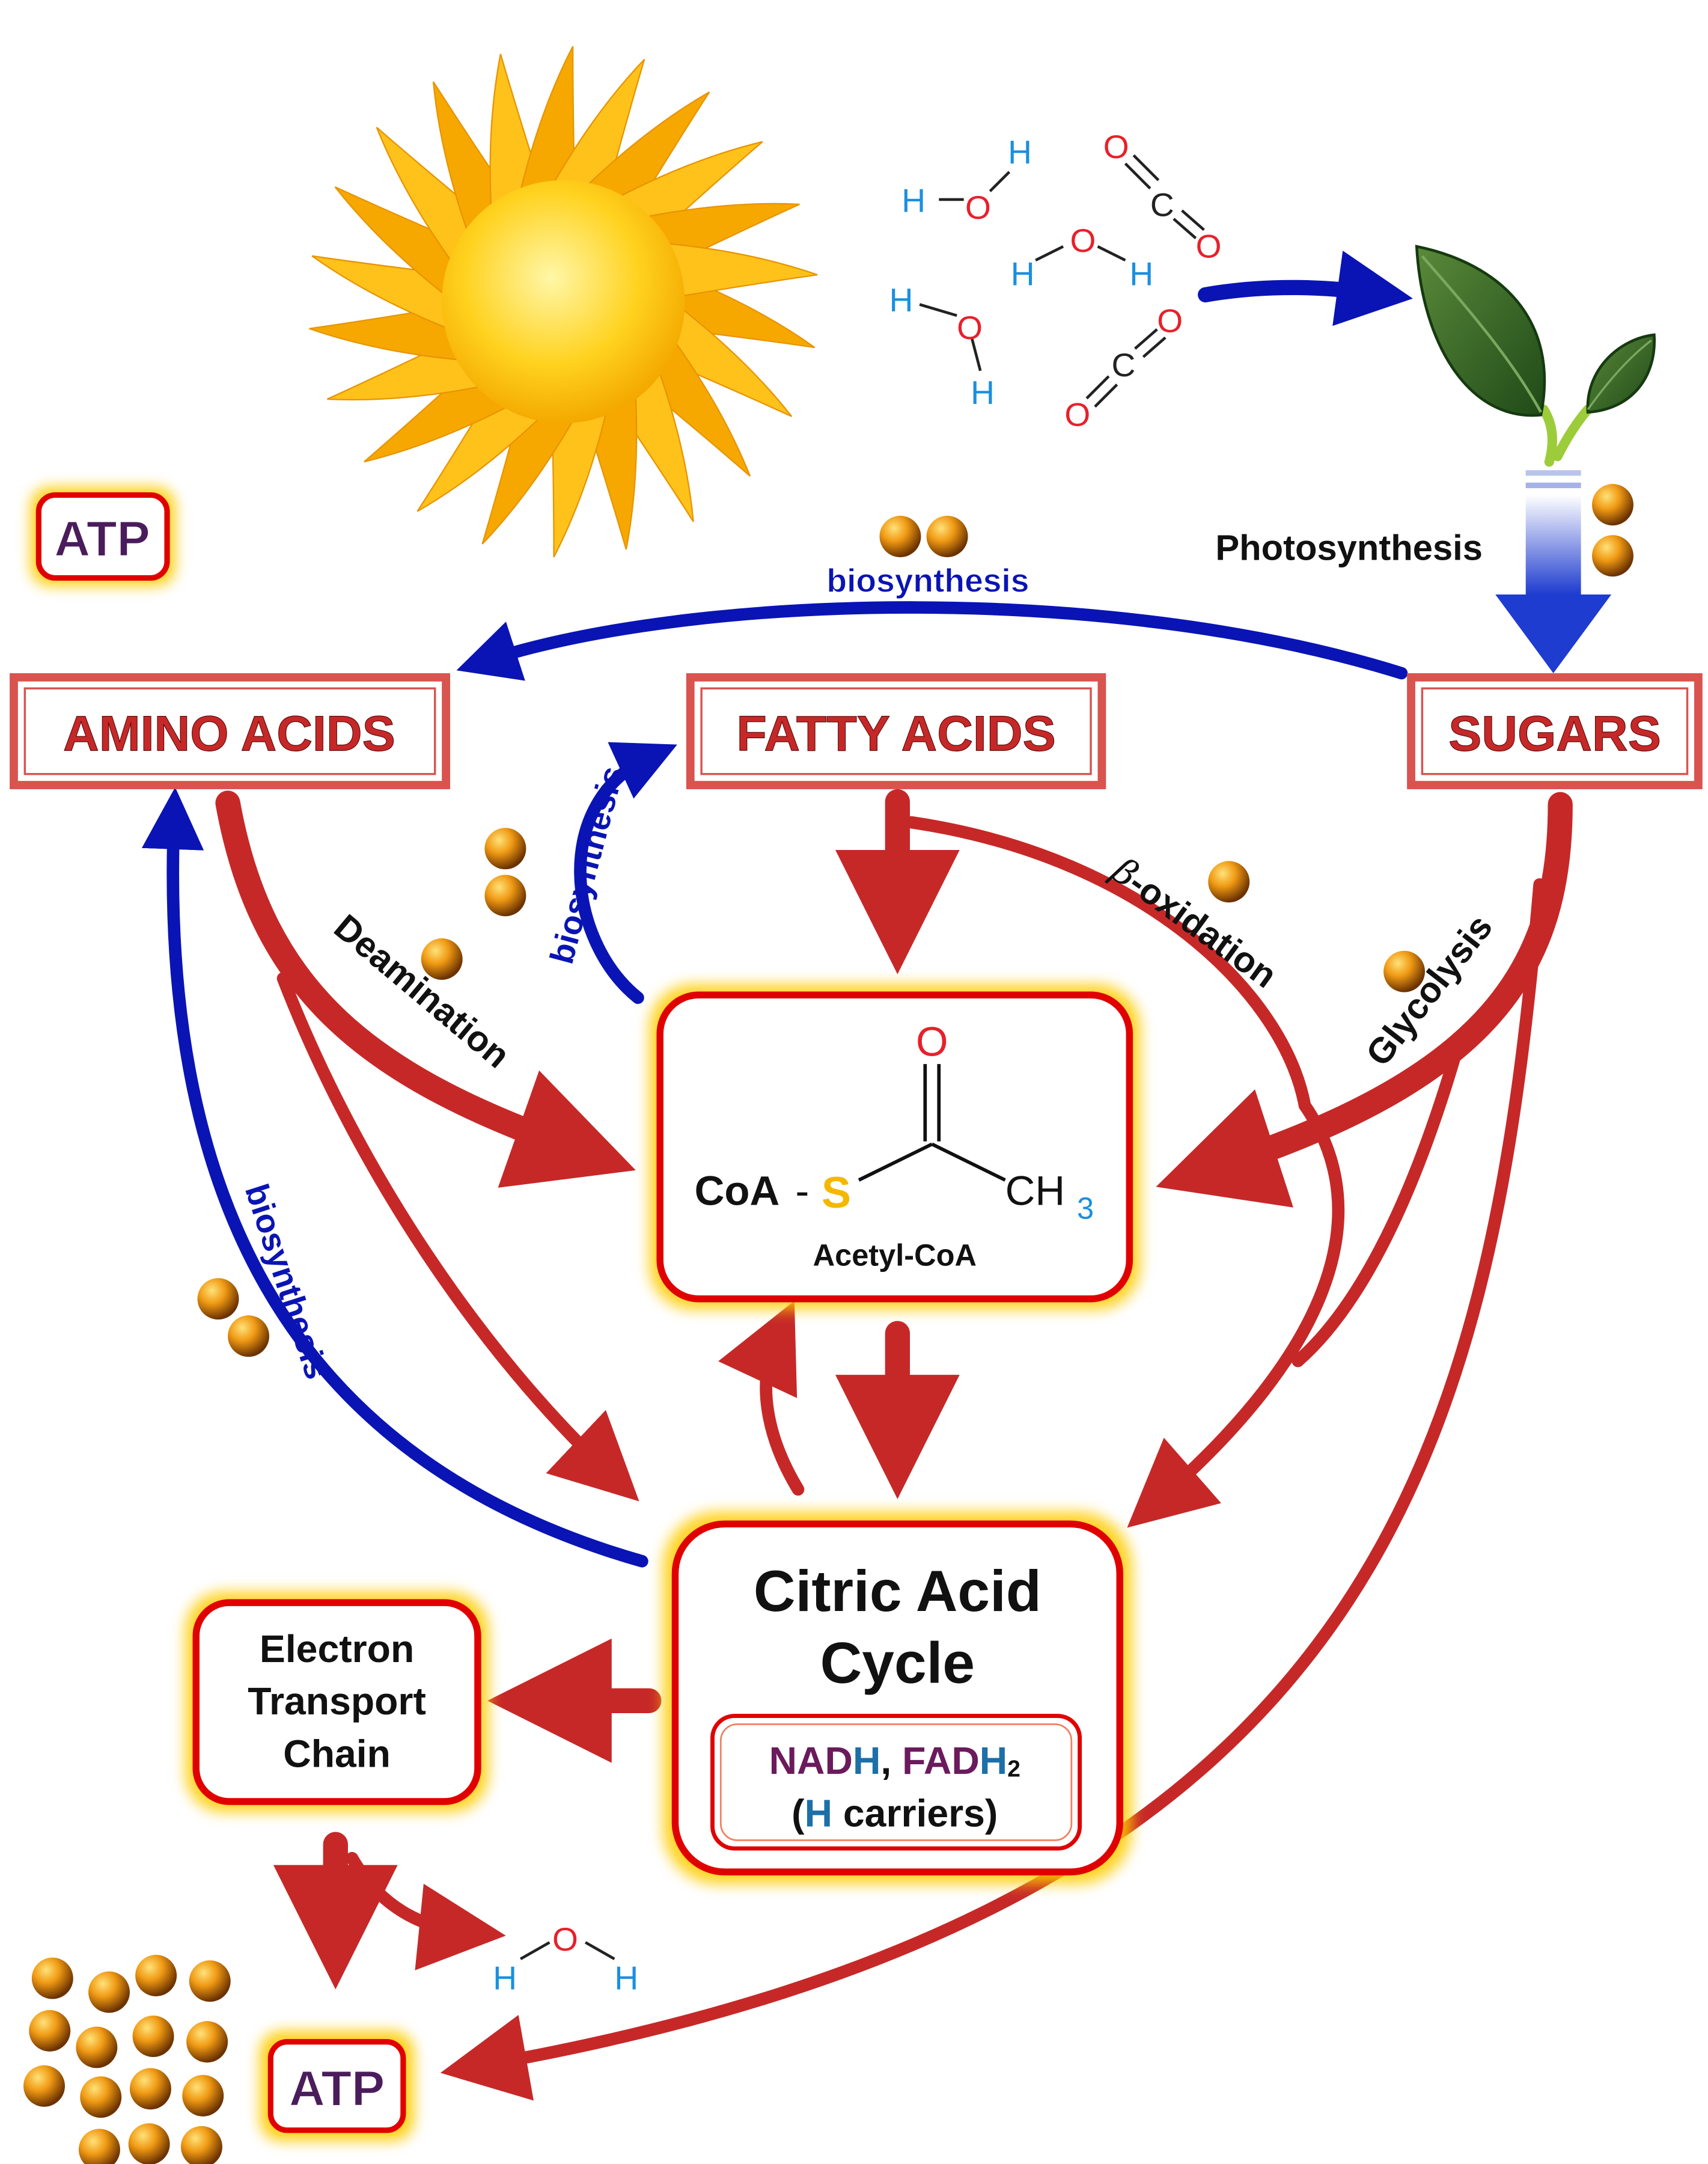 The width and height of the screenshot is (1708, 2164). I want to click on water-molecule-2: H O H, so click(1082, 257).